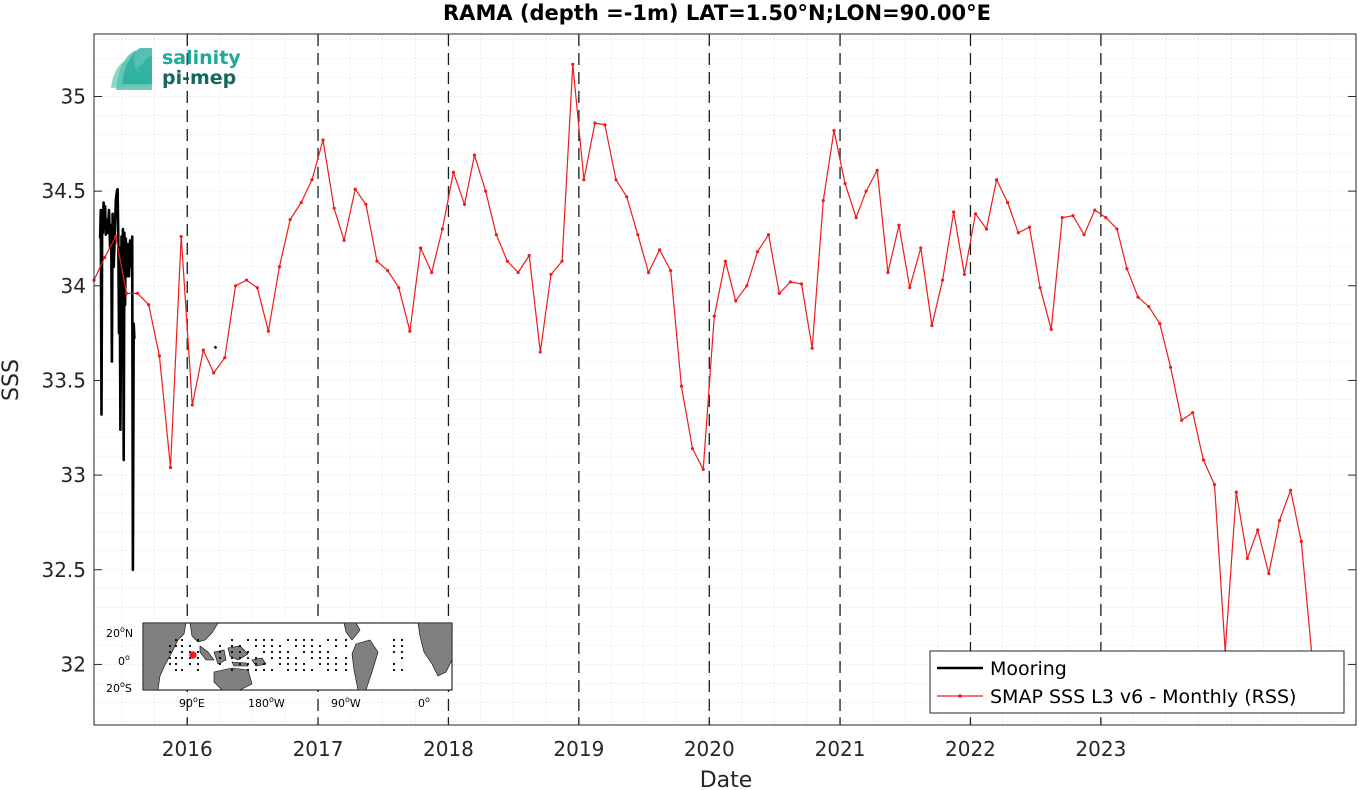 The image size is (1359, 790). Describe the element at coordinates (63, 380) in the screenshot. I see `y-tick-label: 33.5` at that location.